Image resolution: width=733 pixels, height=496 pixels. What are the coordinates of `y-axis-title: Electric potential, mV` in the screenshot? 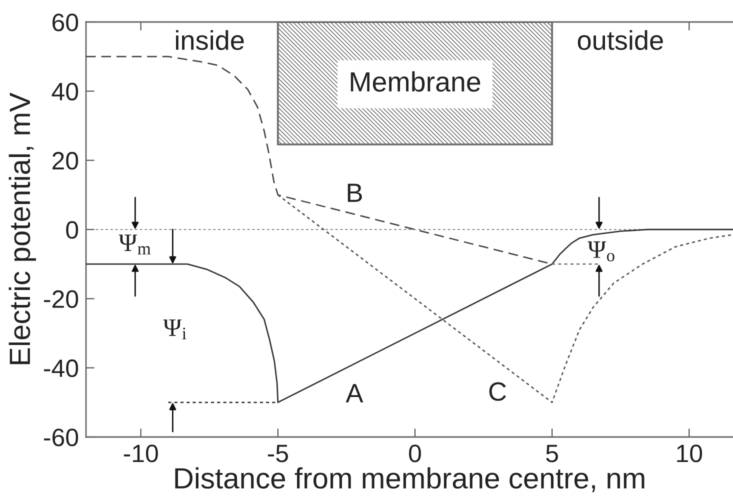 It's located at (22, 228).